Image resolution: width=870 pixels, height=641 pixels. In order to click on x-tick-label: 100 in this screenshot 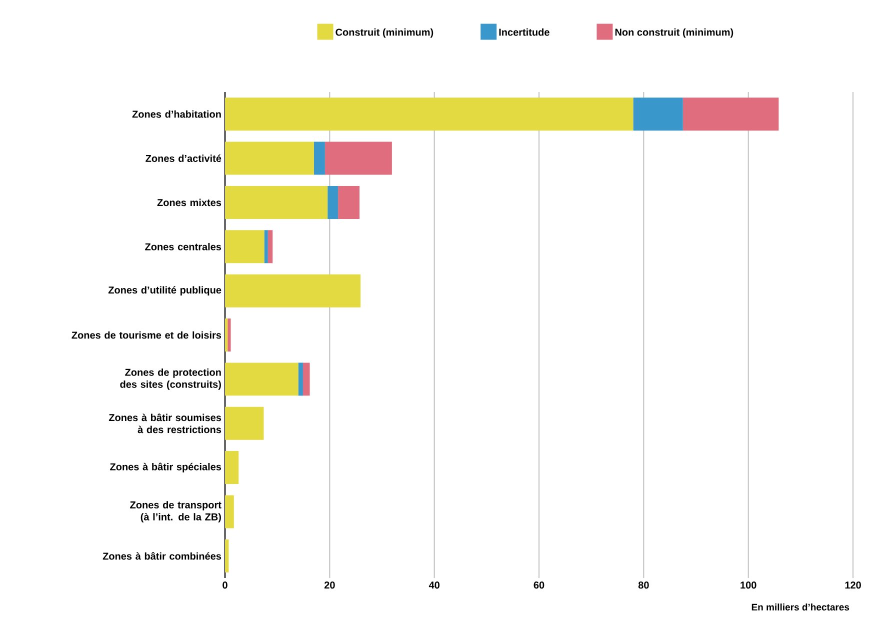, I will do `click(748, 585)`.